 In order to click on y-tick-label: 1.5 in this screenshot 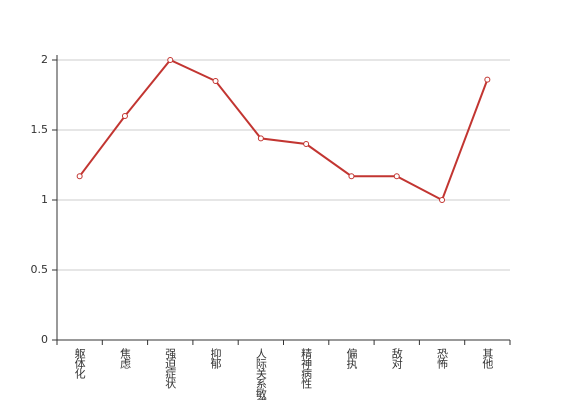, I will do `click(40, 129)`.